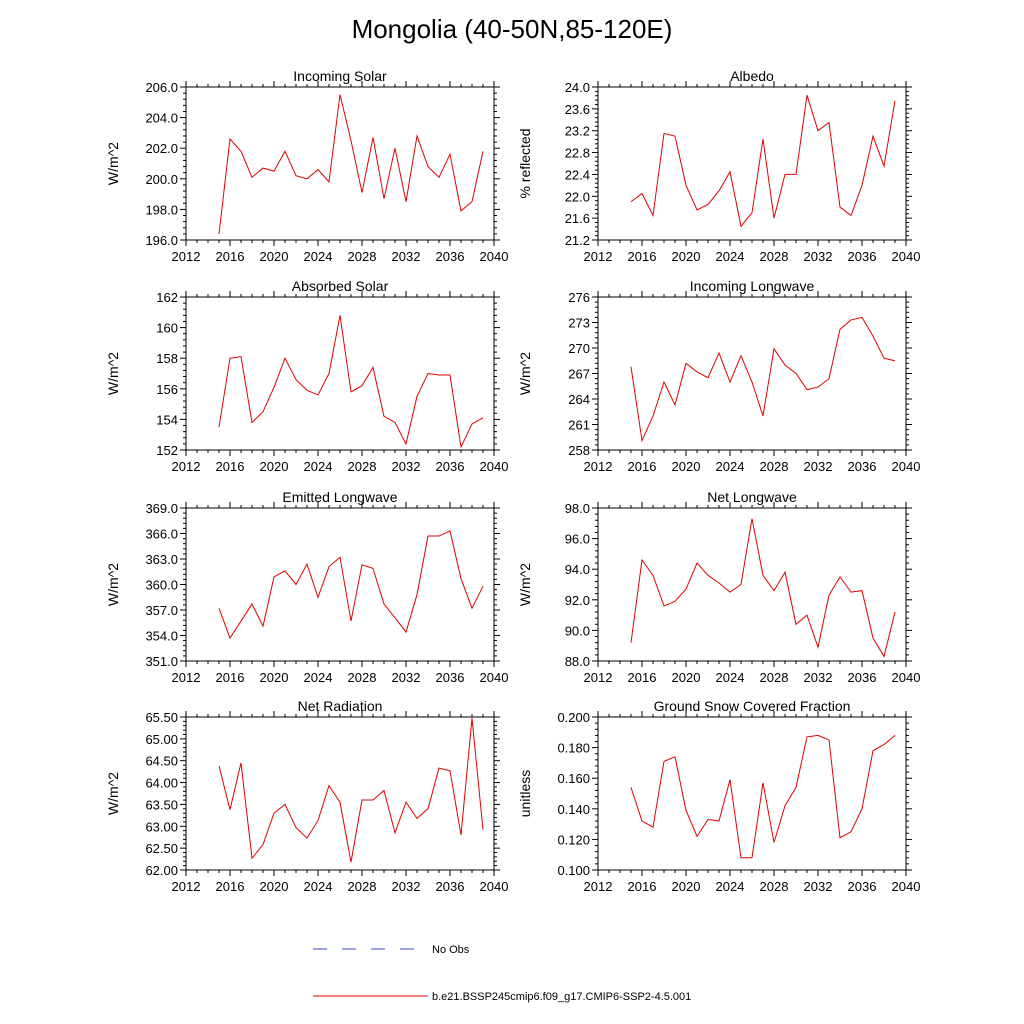 The width and height of the screenshot is (1024, 1024). I want to click on panel-net-radiation-ytick-label: 65.50, so click(161, 717).